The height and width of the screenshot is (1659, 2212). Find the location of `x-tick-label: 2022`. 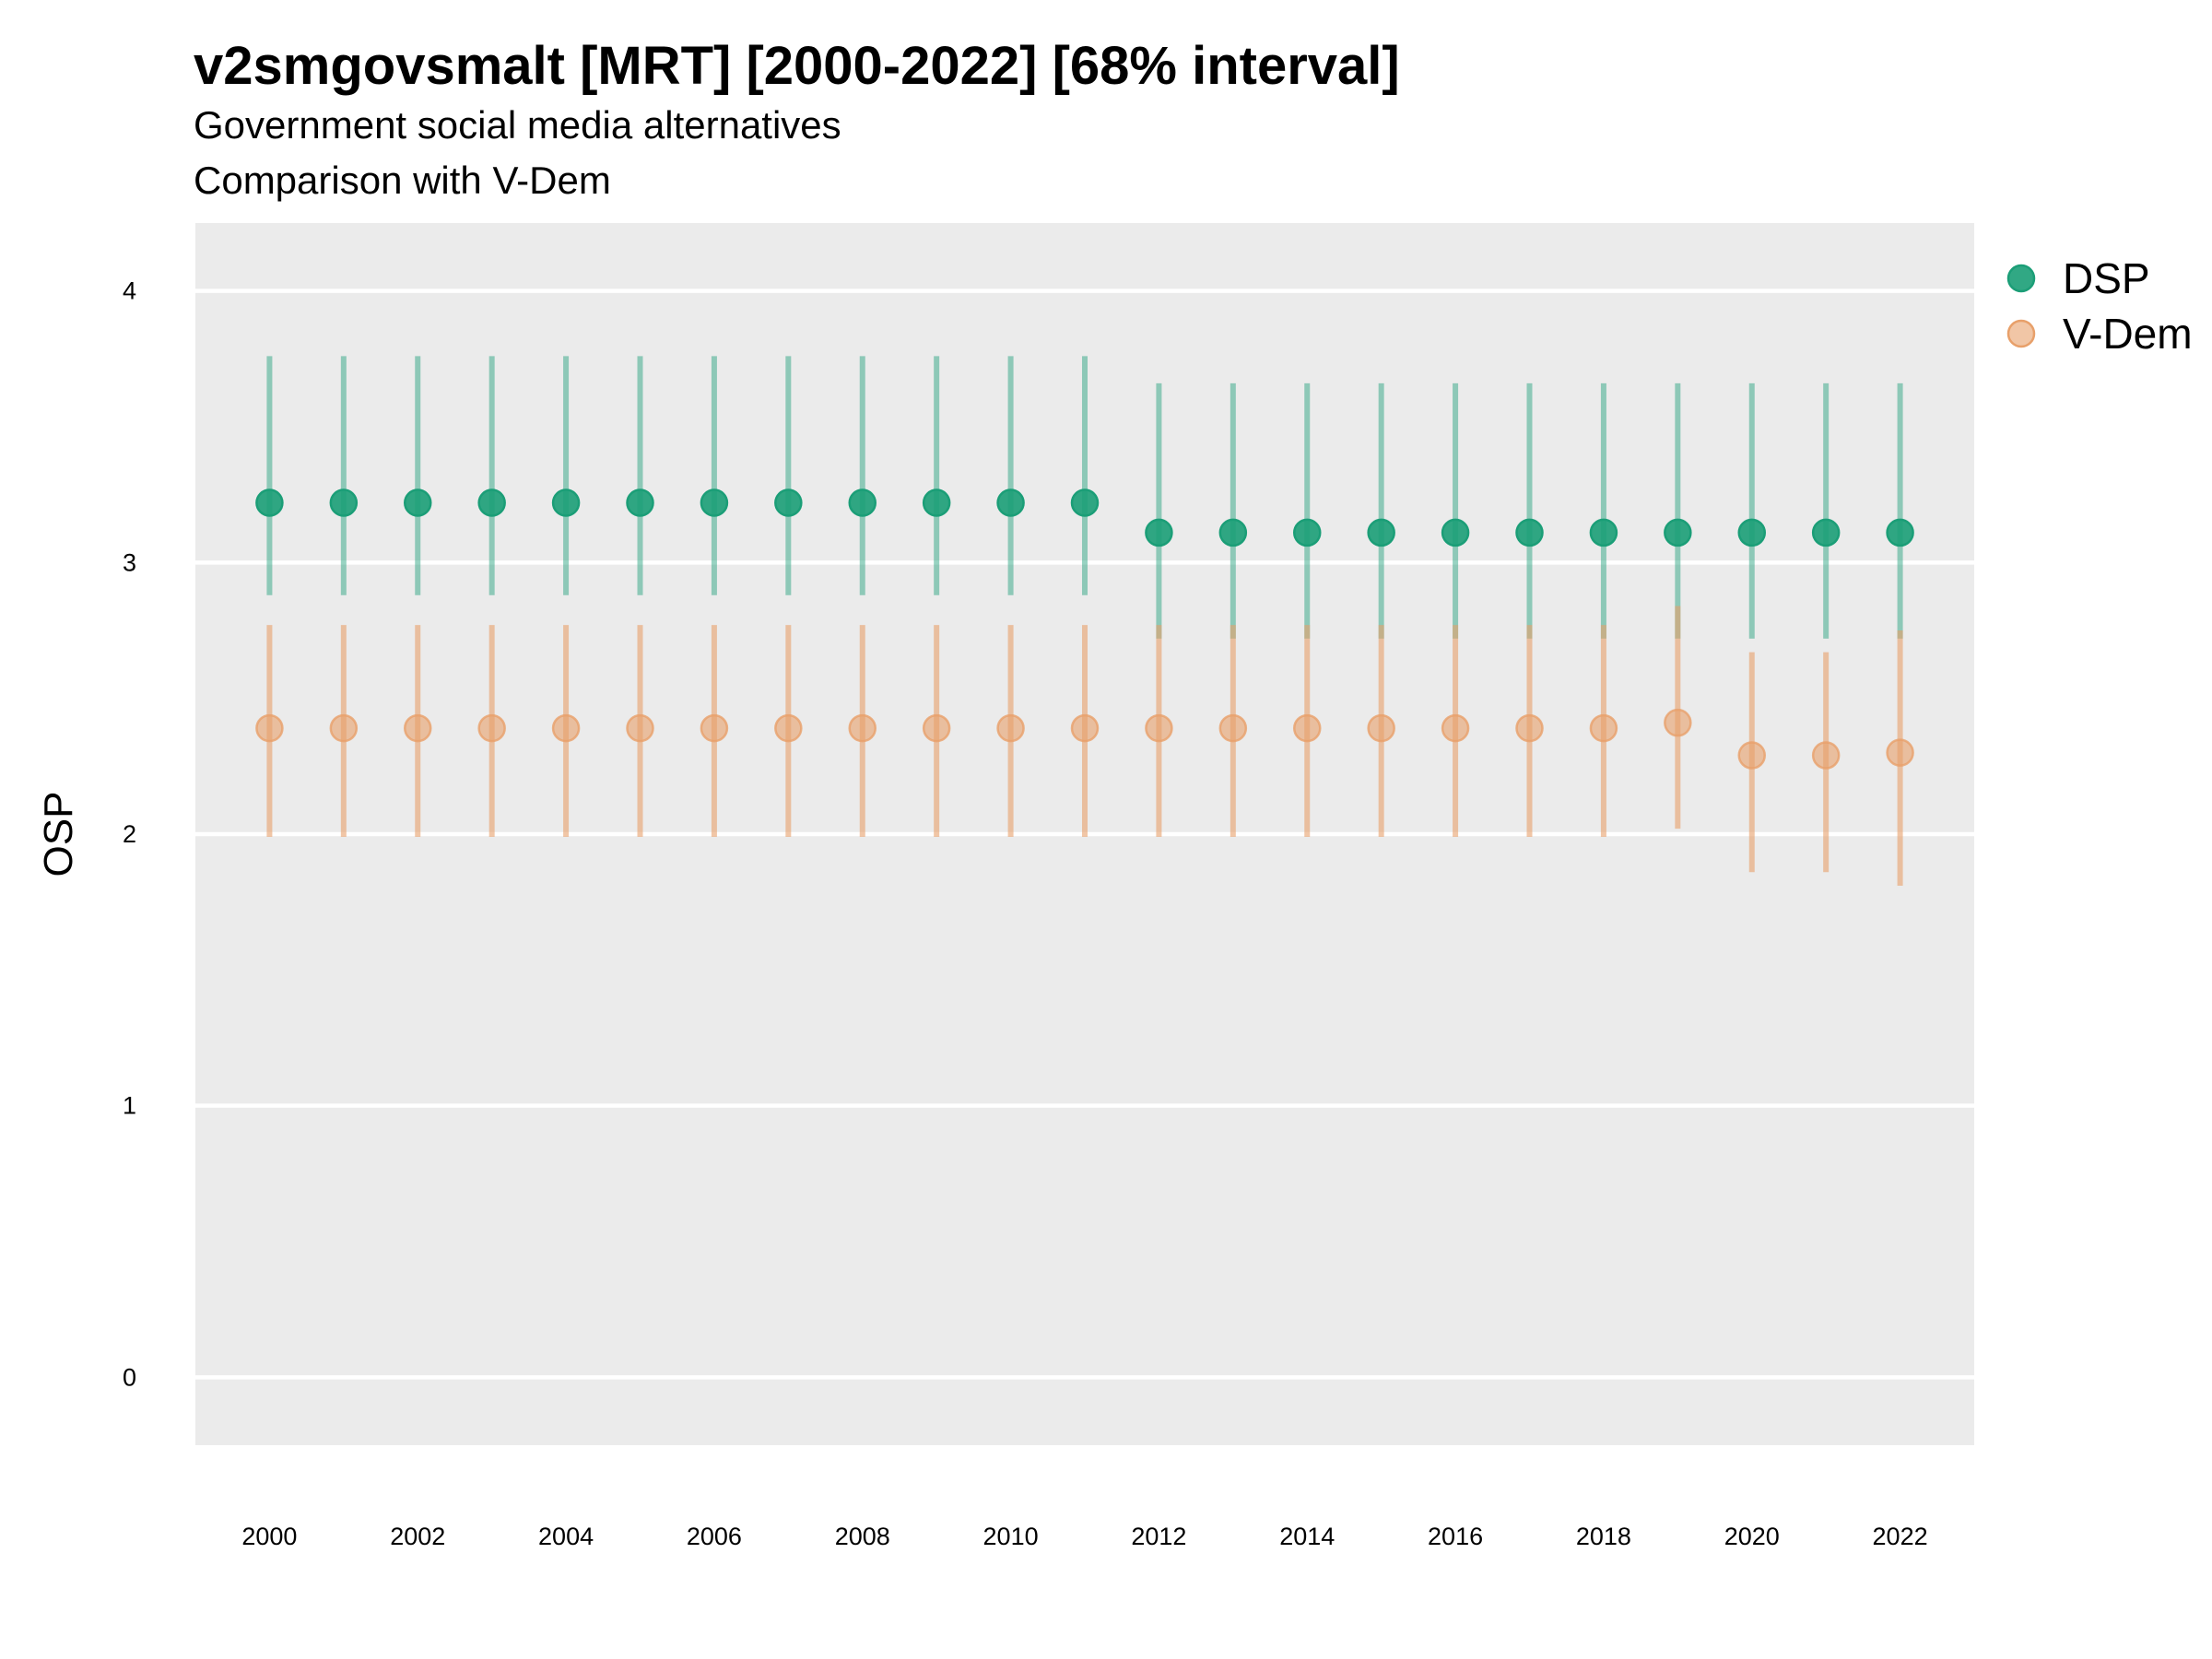

x-tick-label: 2022 is located at coordinates (1900, 1536).